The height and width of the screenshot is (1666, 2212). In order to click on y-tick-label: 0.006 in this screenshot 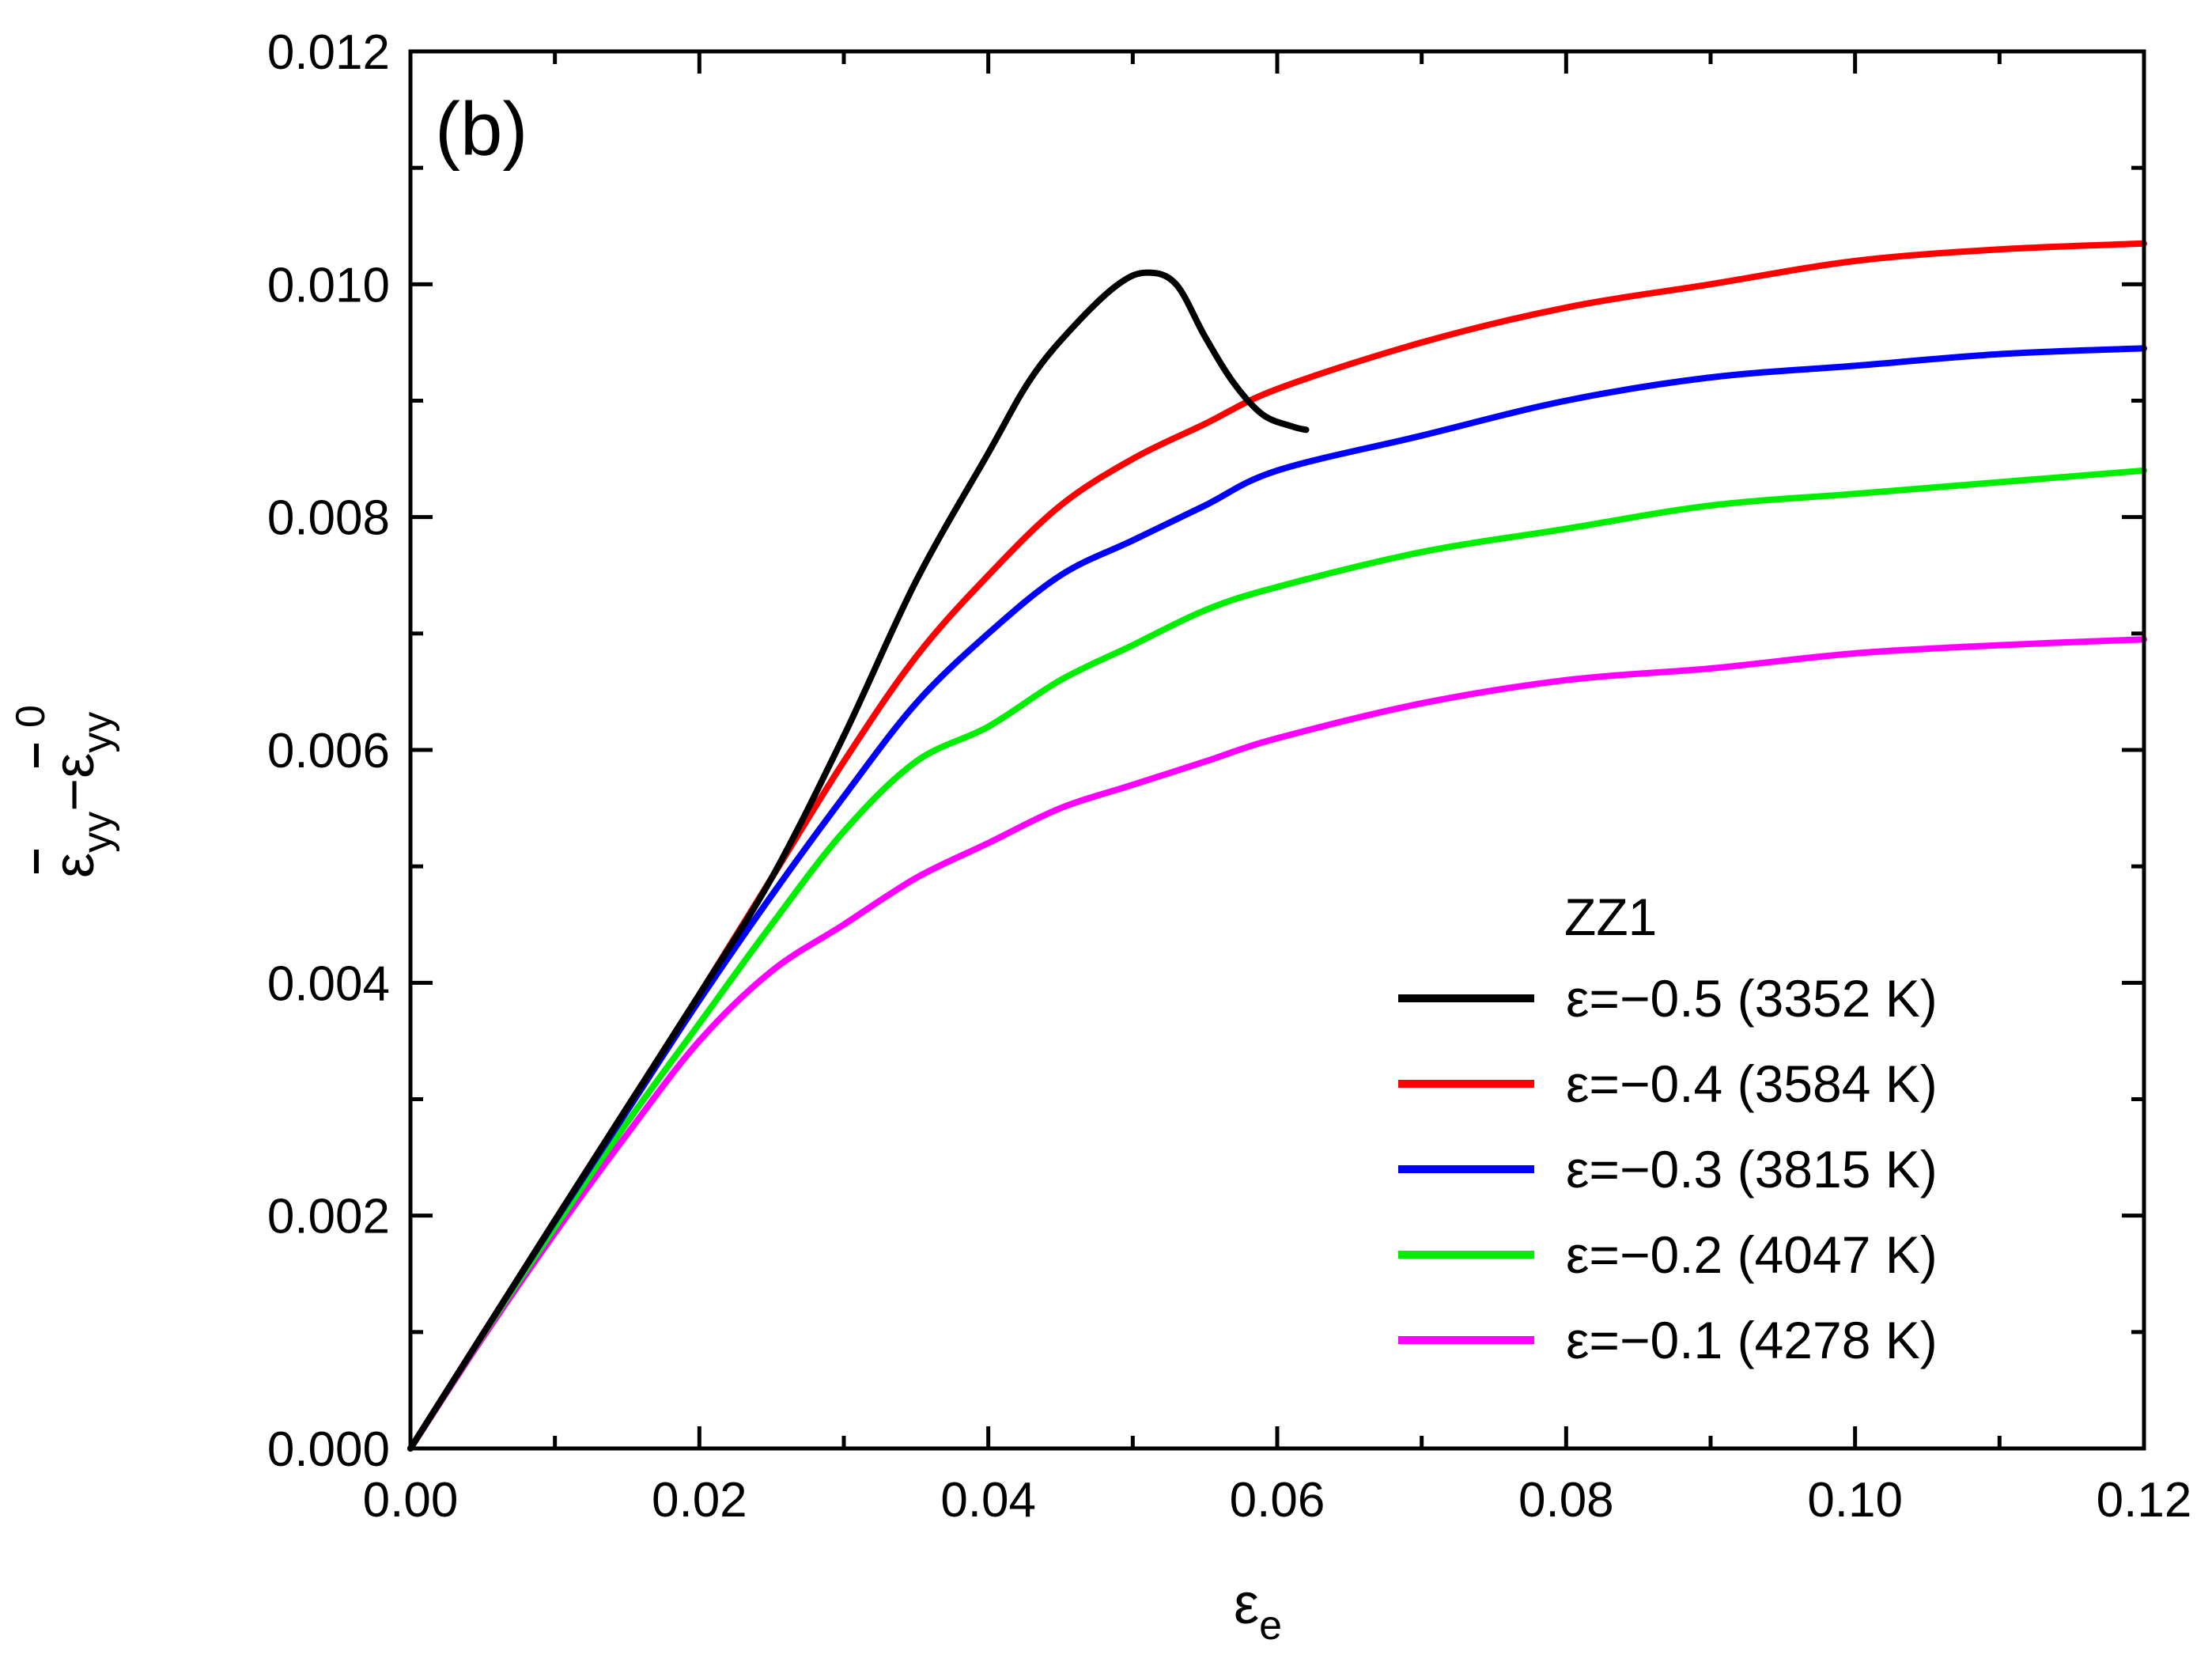, I will do `click(329, 751)`.